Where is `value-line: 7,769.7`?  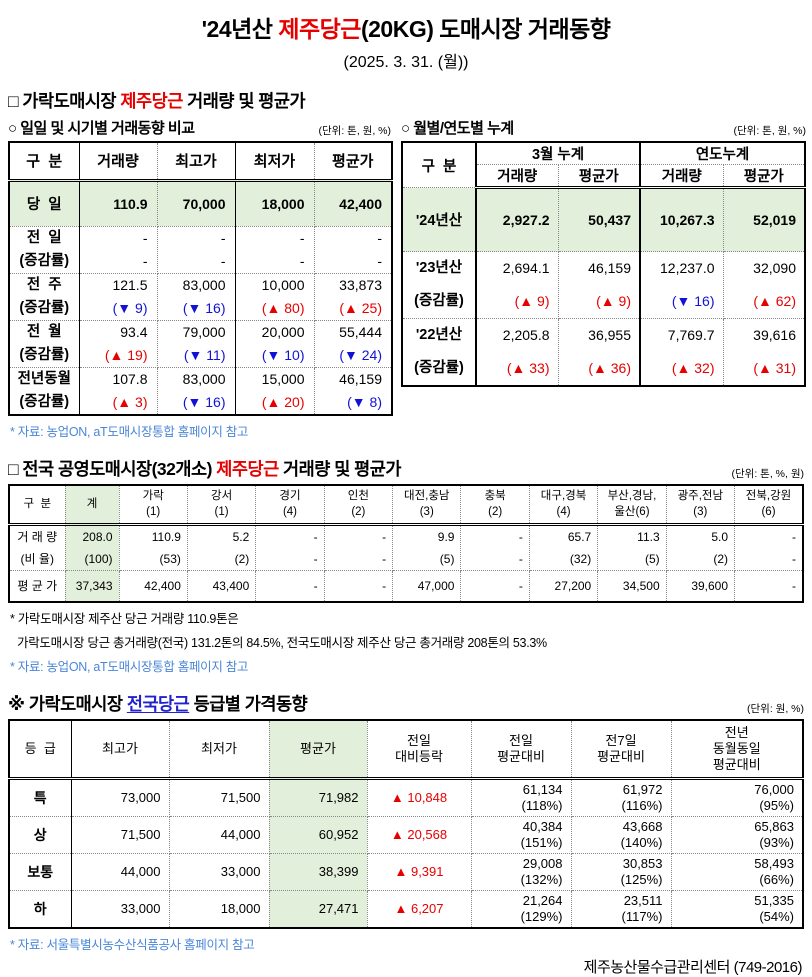
value-line: 7,769.7 is located at coordinates (691, 335).